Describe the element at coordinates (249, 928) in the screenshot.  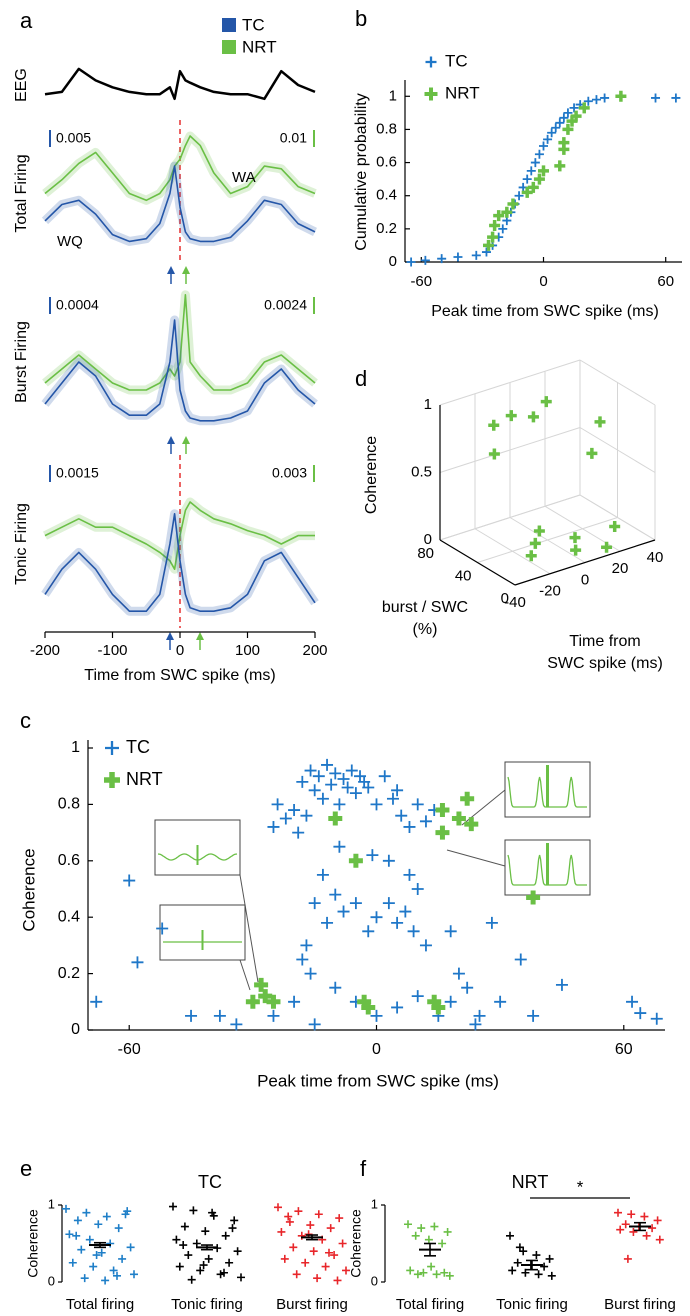
I see `inset-connector` at that location.